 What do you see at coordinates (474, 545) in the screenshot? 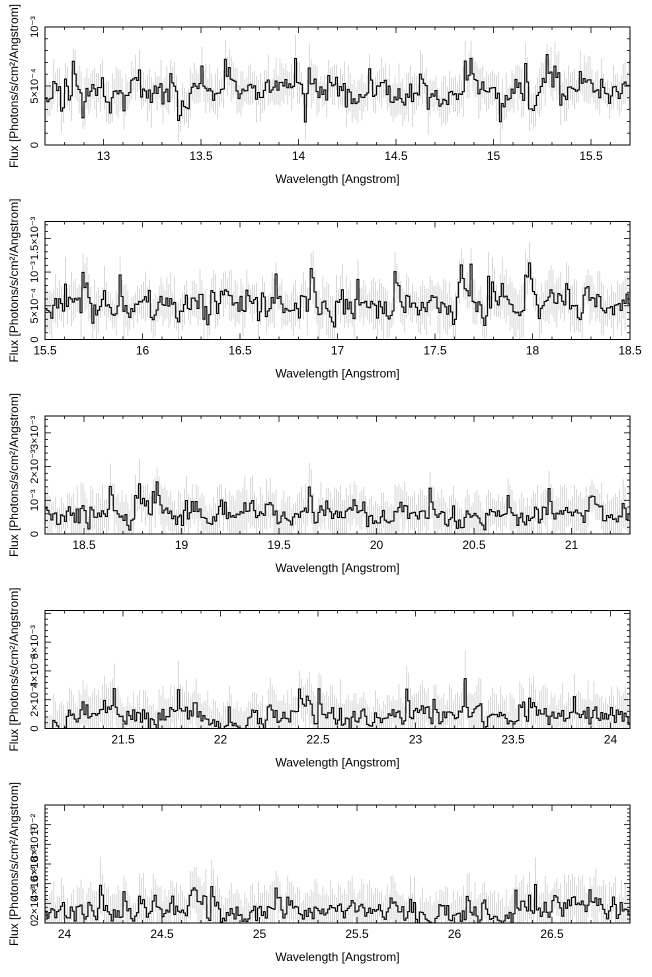
I see `x-tick-label: 20.5` at bounding box center [474, 545].